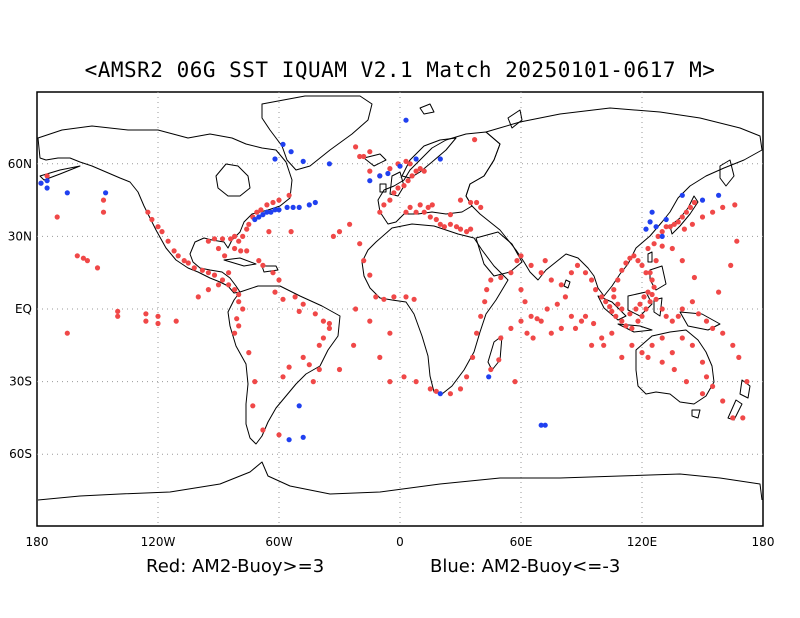 The width and height of the screenshot is (800, 618). I want to click on coast-taiwan, so click(650, 257).